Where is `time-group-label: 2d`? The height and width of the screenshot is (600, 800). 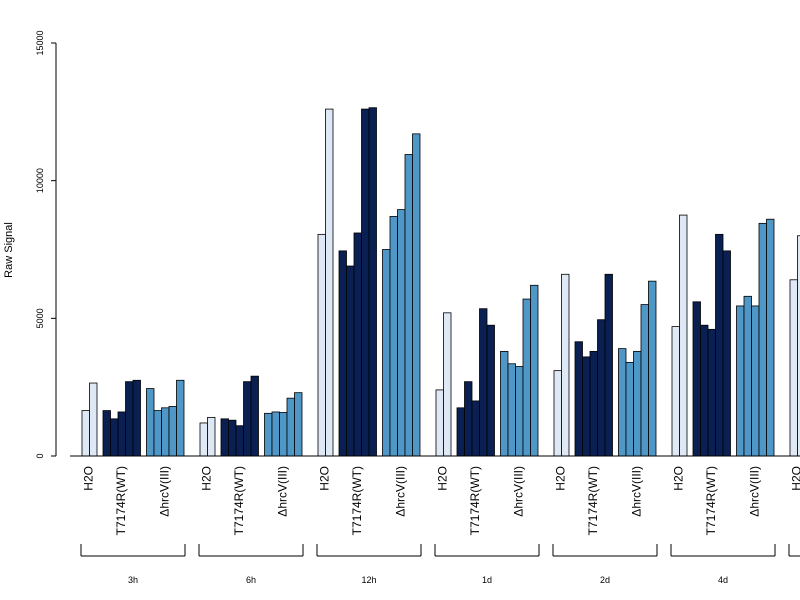 time-group-label: 2d is located at coordinates (605, 580).